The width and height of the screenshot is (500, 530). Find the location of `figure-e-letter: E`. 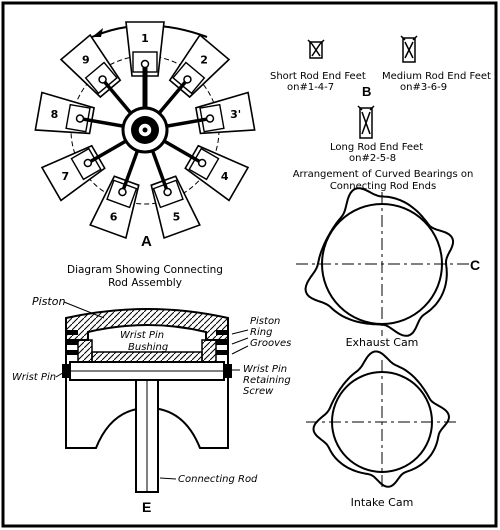

figure-e-letter: E is located at coordinates (146, 507).